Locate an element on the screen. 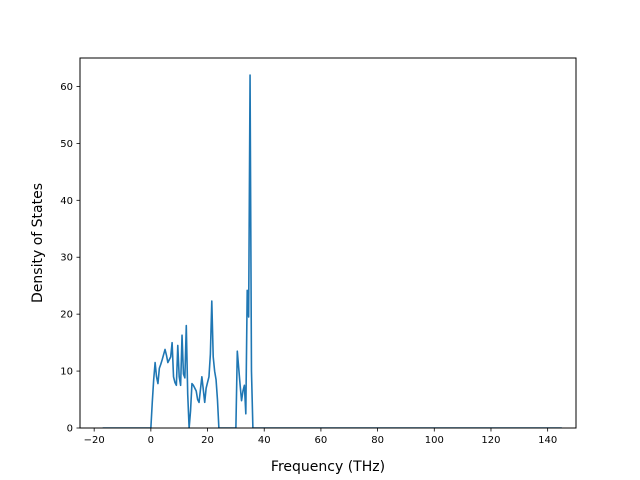 This screenshot has height=480, width=640. y-tick-label: 50 is located at coordinates (66, 144).